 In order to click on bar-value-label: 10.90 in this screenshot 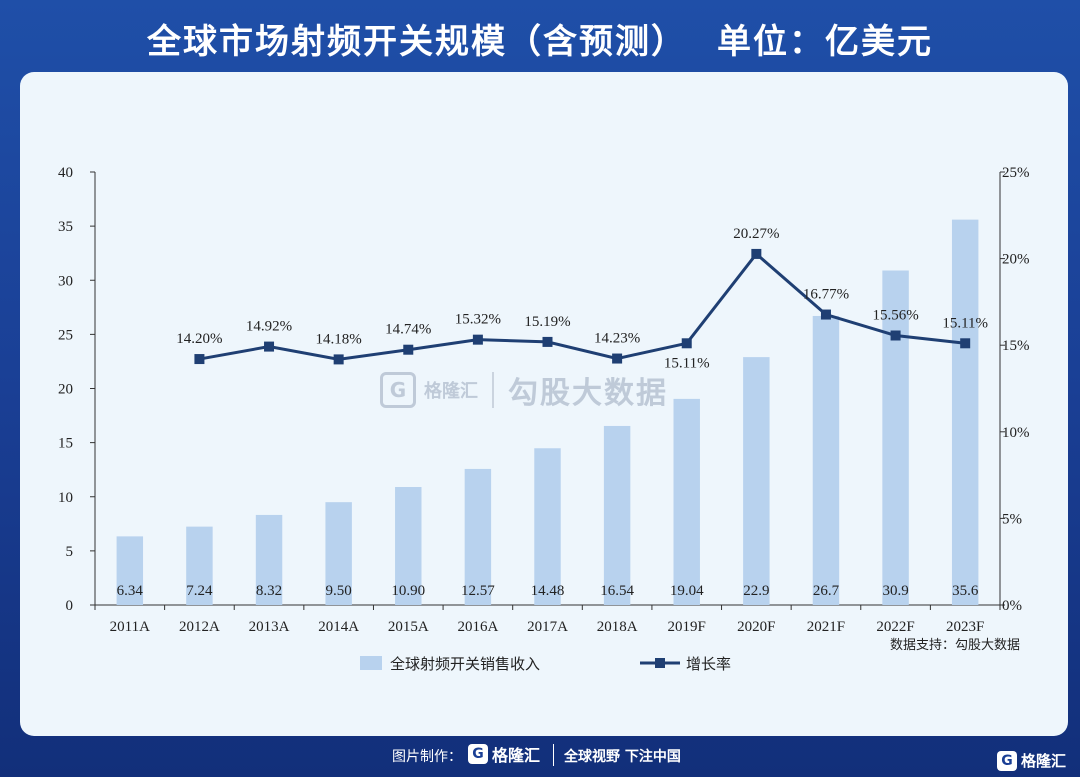, I will do `click(408, 591)`.